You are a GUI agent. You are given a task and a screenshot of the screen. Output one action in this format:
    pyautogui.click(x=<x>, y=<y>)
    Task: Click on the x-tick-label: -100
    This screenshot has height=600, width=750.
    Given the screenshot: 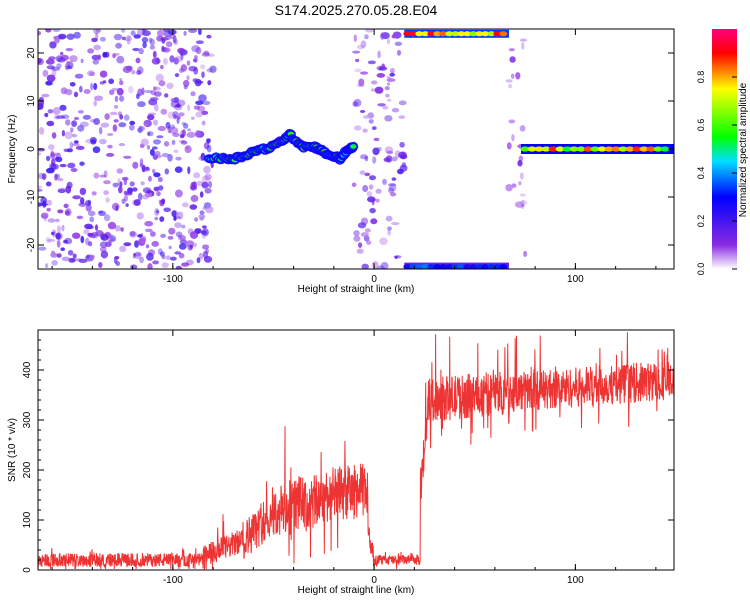 What is the action you would take?
    pyautogui.click(x=173, y=580)
    